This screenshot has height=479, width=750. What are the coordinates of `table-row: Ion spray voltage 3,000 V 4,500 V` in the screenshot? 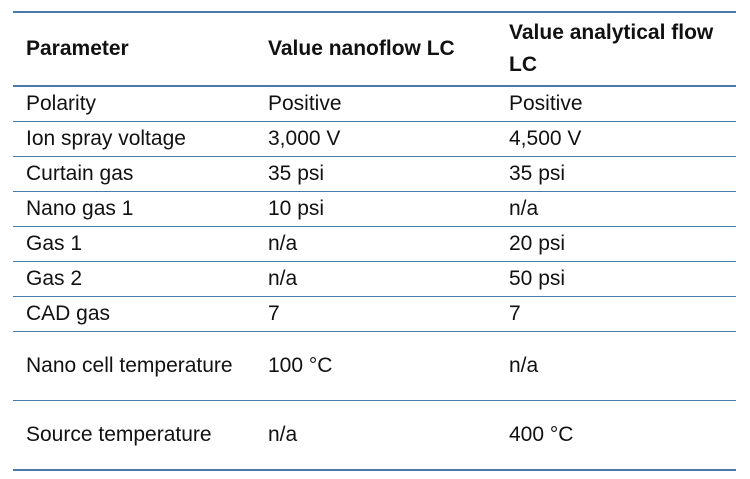 It's located at (374, 139).